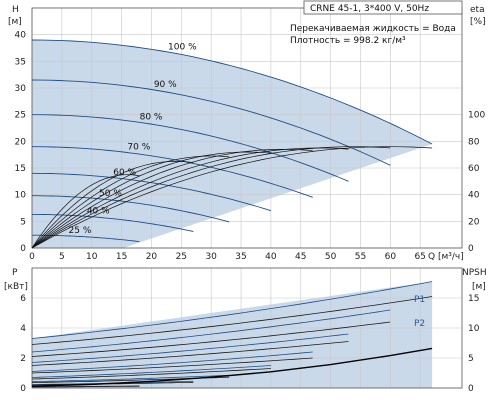 The height and width of the screenshot is (400, 500). Describe the element at coordinates (16, 287) in the screenshot. I see `y-axis-unit: [кВт]` at that location.